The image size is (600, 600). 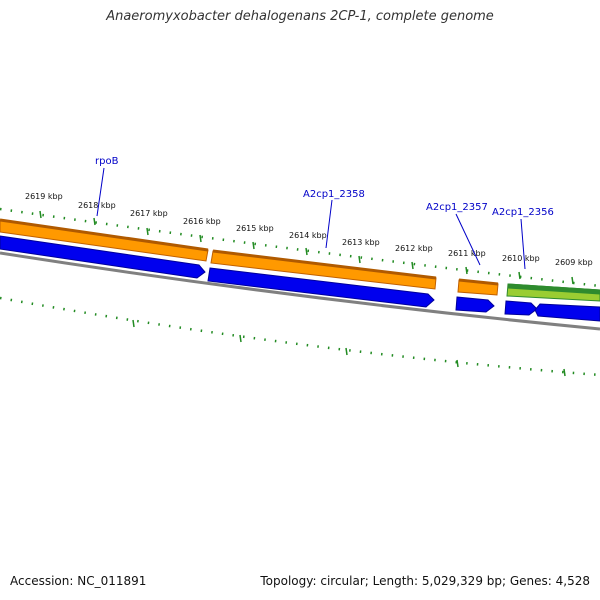 I want to click on kbp-label: 2619 kbp, so click(x=44, y=196).